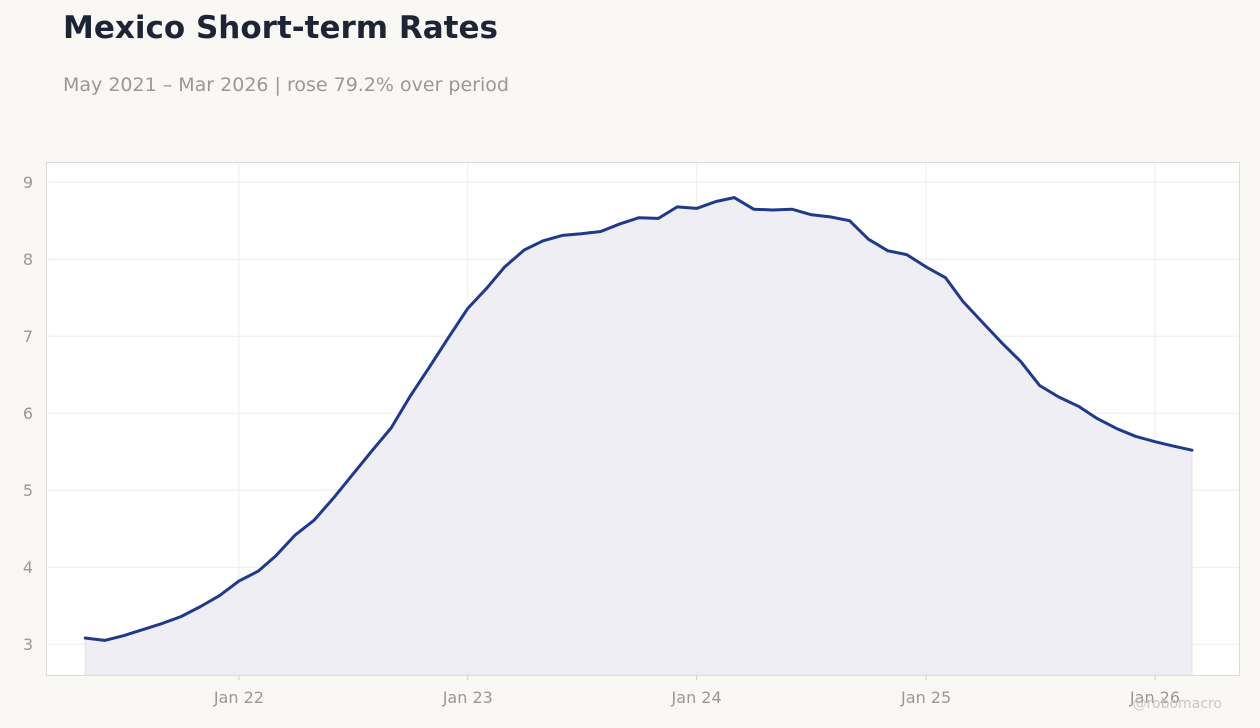 Image resolution: width=1260 pixels, height=728 pixels. Describe the element at coordinates (28, 567) in the screenshot. I see `y-tick-label: 4` at that location.